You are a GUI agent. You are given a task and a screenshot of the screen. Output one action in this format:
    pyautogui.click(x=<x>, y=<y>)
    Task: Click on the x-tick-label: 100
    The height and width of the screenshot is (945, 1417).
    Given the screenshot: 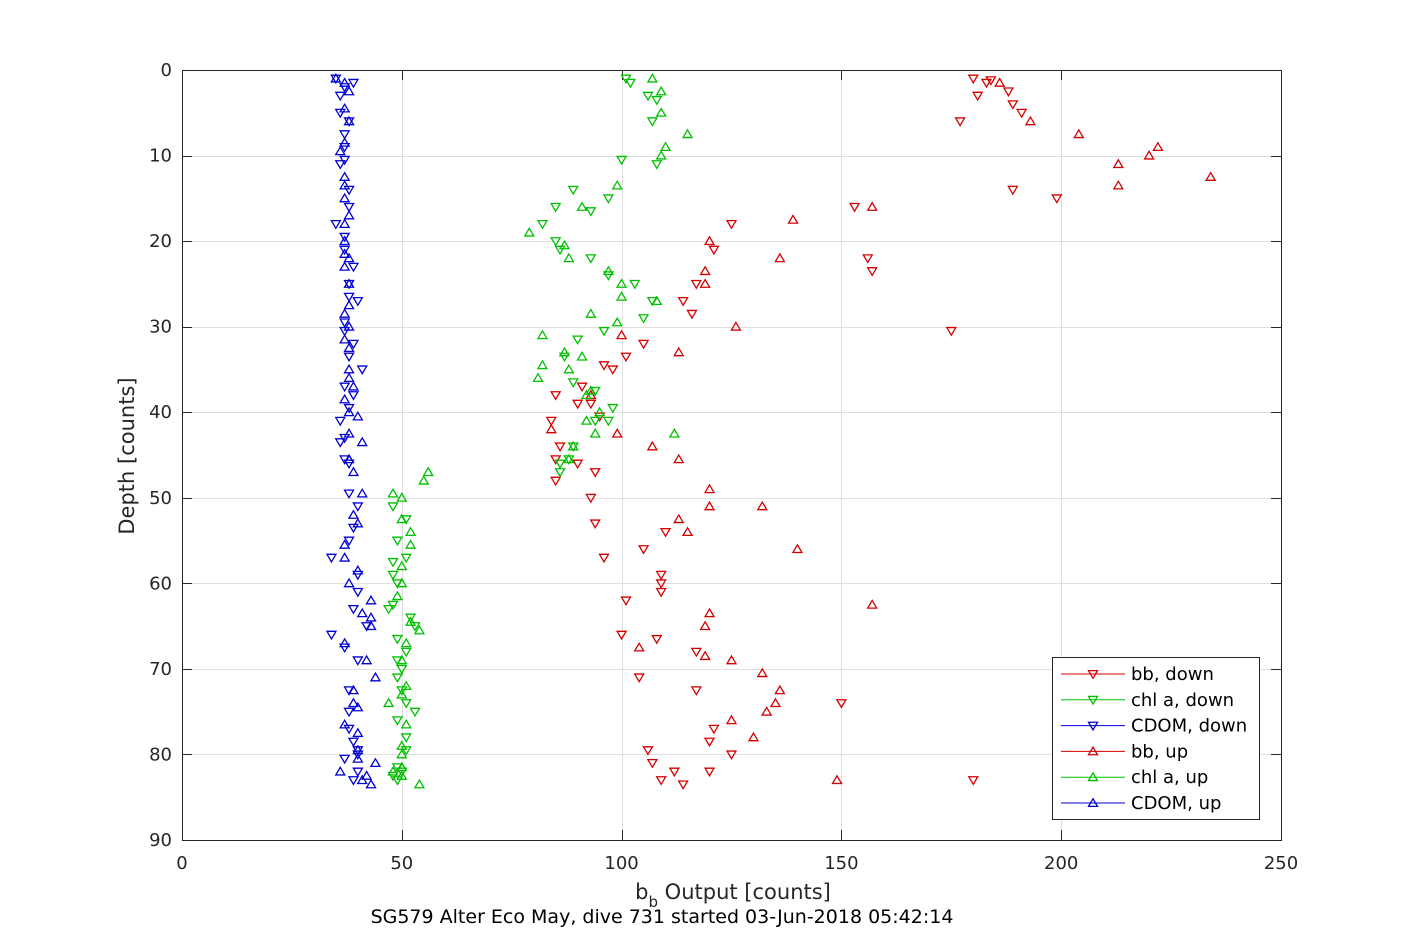 What is the action you would take?
    pyautogui.click(x=621, y=863)
    